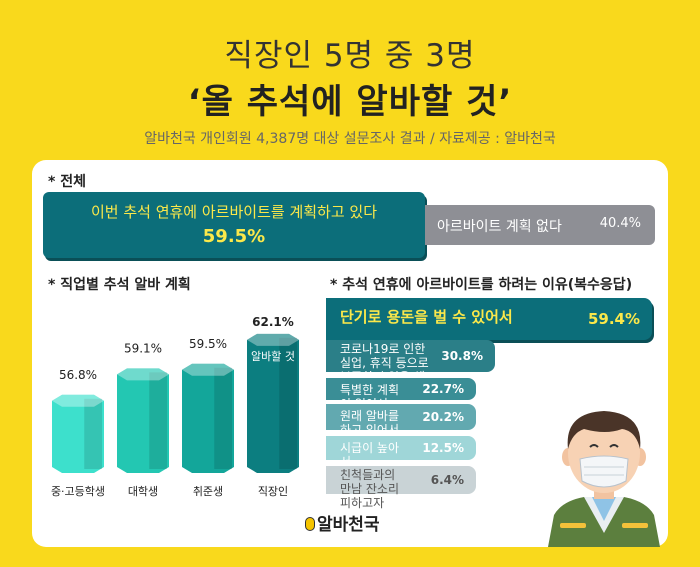 The width and height of the screenshot is (700, 567). Describe the element at coordinates (370, 423) in the screenshot. I see `reason-label-3: 원래 알바를 하고 있어서` at that location.